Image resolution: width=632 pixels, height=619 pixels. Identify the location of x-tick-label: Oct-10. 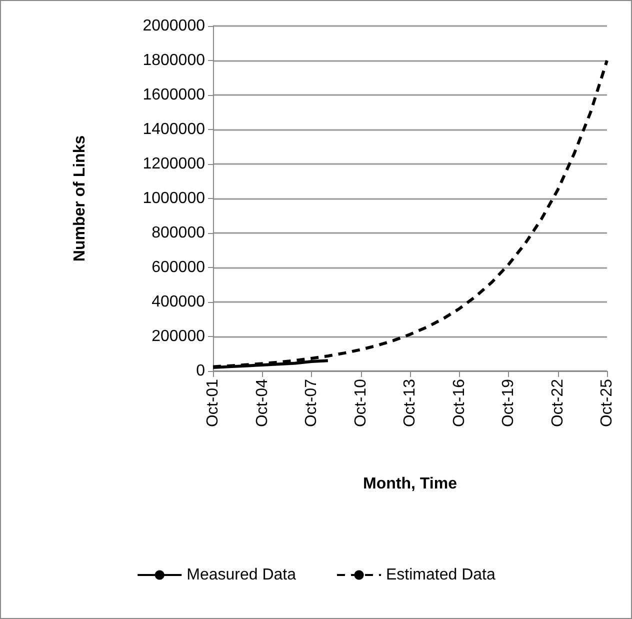
(361, 403).